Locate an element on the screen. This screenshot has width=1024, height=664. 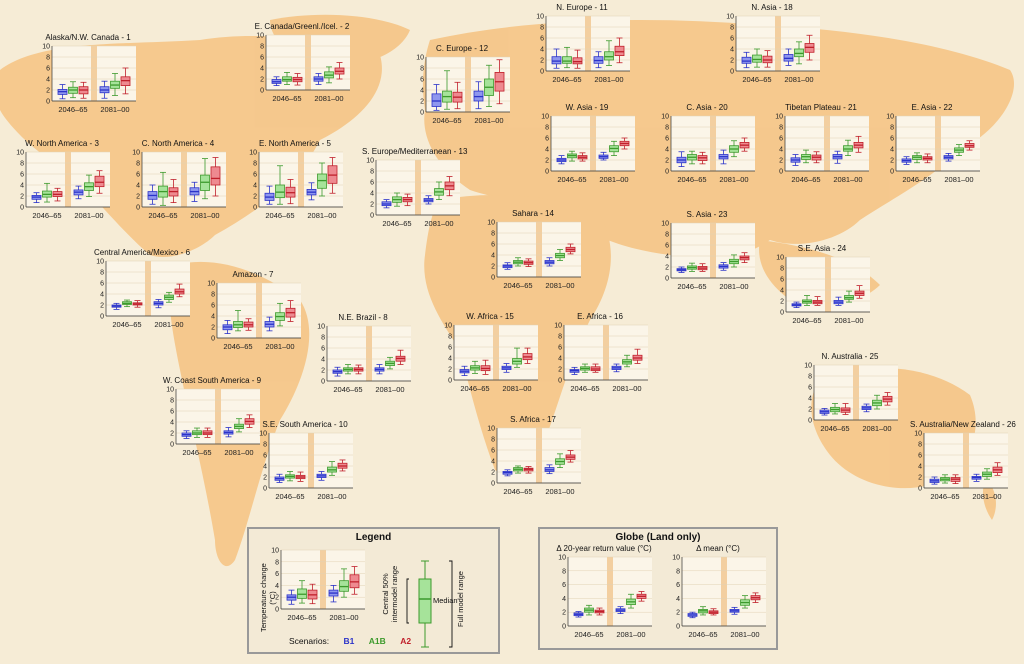
panel-c-europe-12: C. Europe - 12 0 2 4 6 8 10 2046–65 2081–00 is located at coordinates (462, 85).